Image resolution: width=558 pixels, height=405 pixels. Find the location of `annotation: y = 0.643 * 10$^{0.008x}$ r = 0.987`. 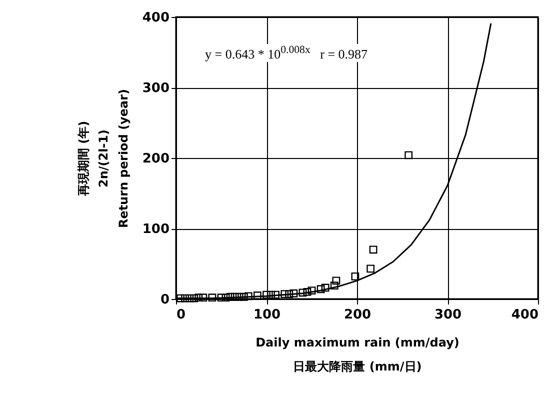

annotation: y = 0.643 * 10$^{0.008x}$ r = 0.987 is located at coordinates (286, 53).